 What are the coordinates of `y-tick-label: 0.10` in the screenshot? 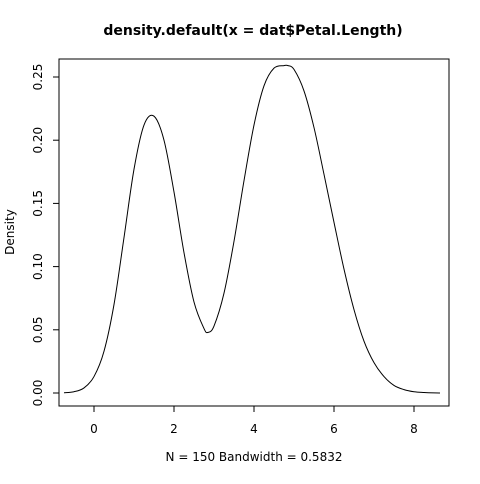 It's located at (38, 266).